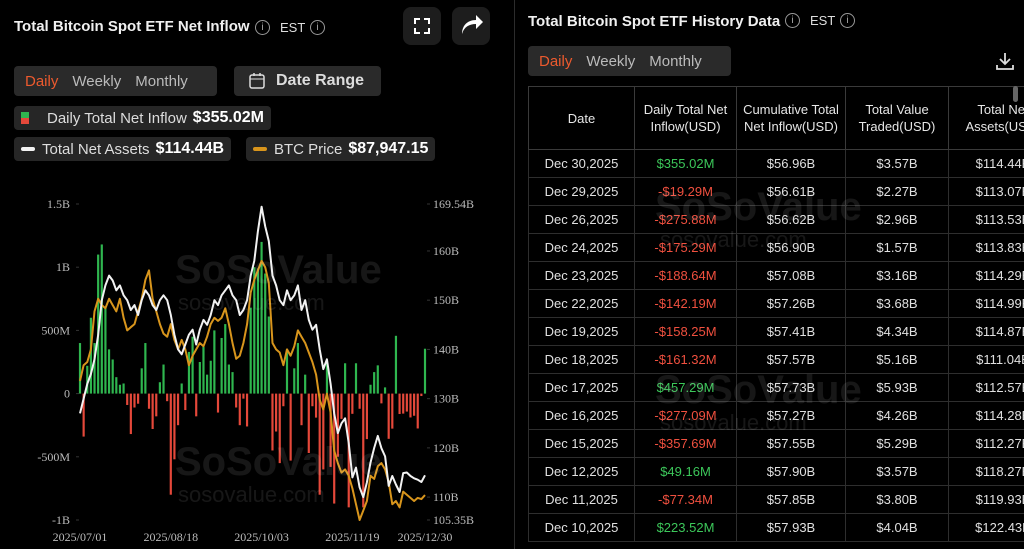 The width and height of the screenshot is (1024, 549). What do you see at coordinates (897, 471) in the screenshot?
I see `value-cell: $3.57B` at bounding box center [897, 471].